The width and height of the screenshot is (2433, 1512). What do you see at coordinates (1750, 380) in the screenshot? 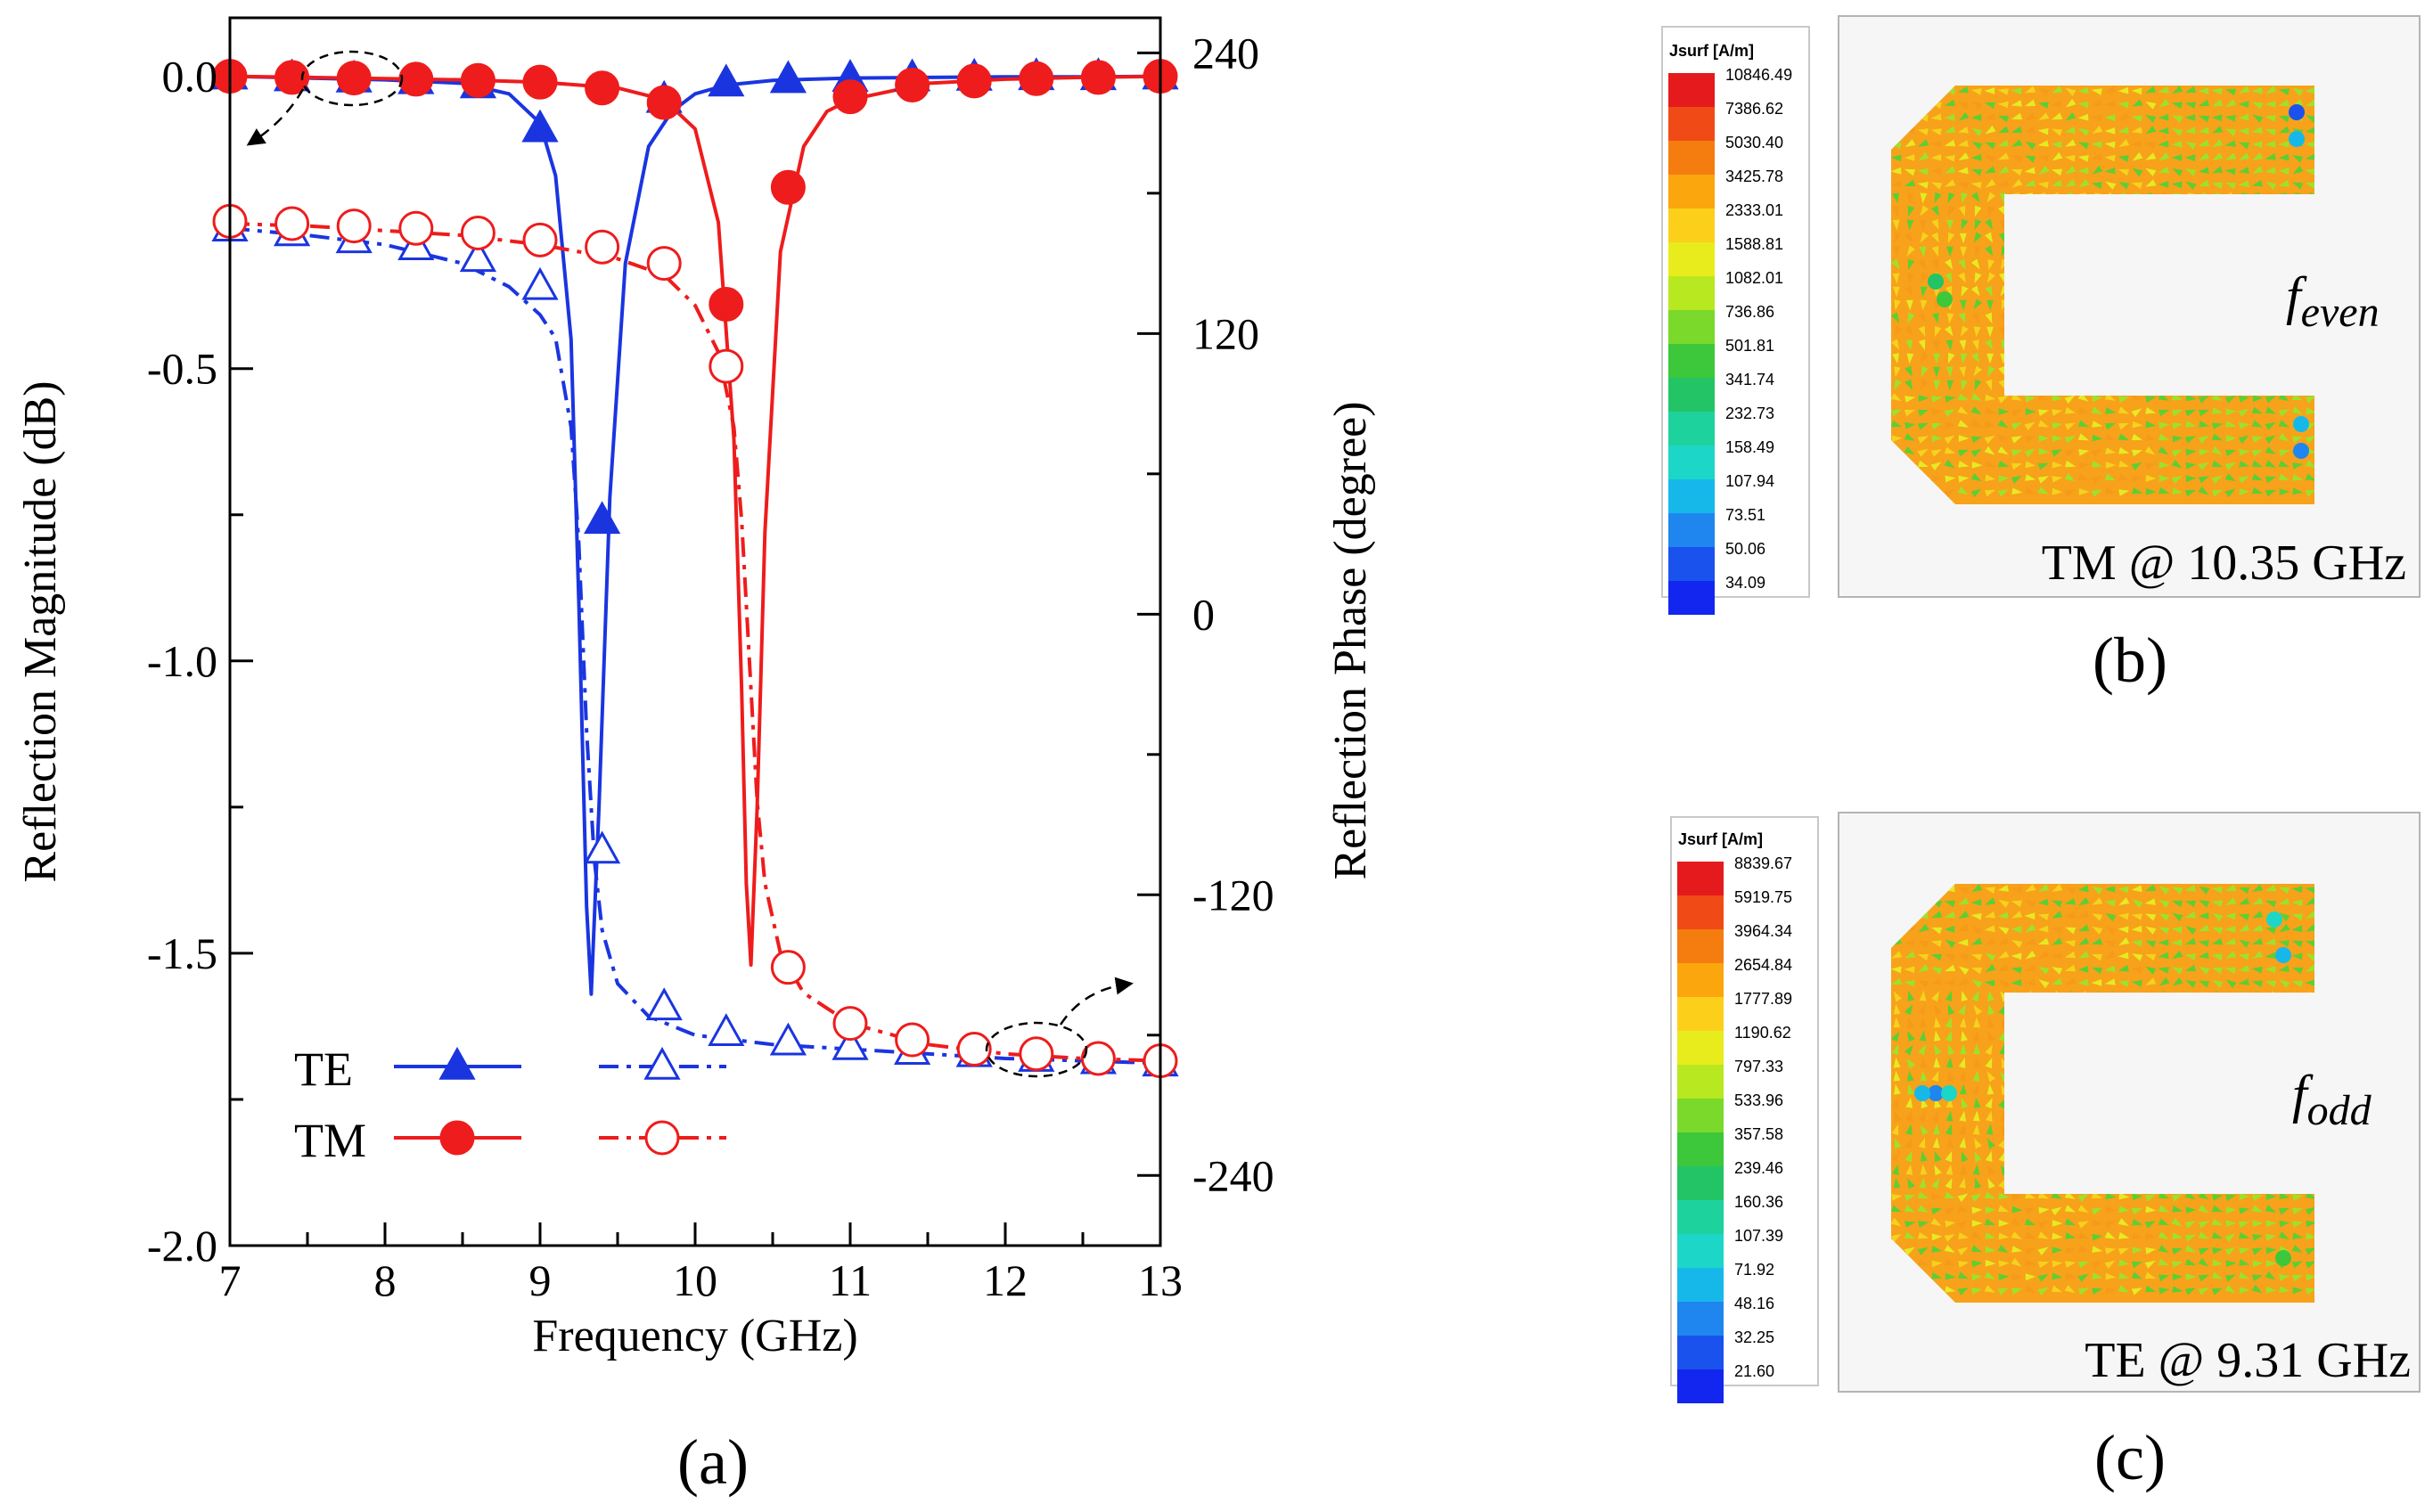
I see `colorbar-value: 341.74` at bounding box center [1750, 380].